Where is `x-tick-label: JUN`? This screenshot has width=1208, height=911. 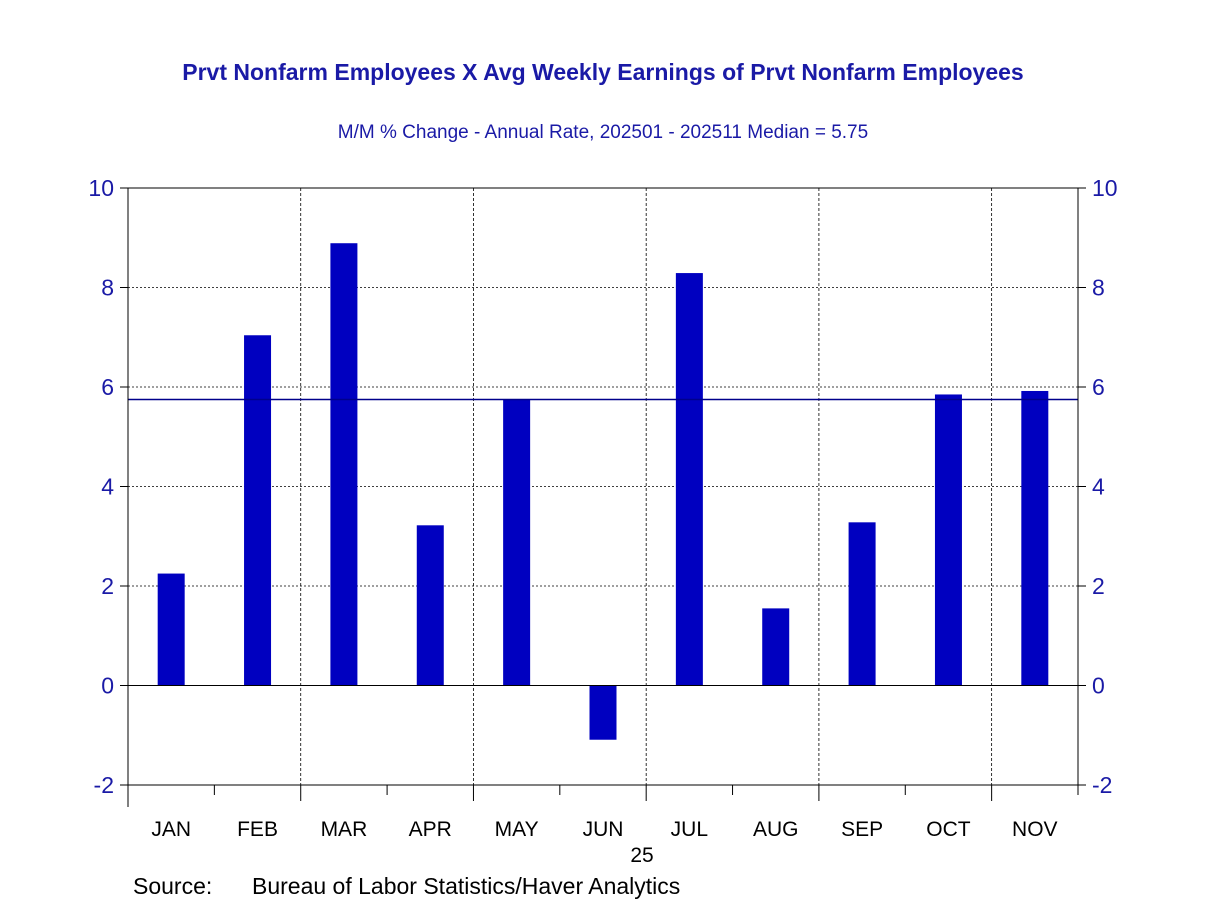
x-tick-label: JUN is located at coordinates (603, 829).